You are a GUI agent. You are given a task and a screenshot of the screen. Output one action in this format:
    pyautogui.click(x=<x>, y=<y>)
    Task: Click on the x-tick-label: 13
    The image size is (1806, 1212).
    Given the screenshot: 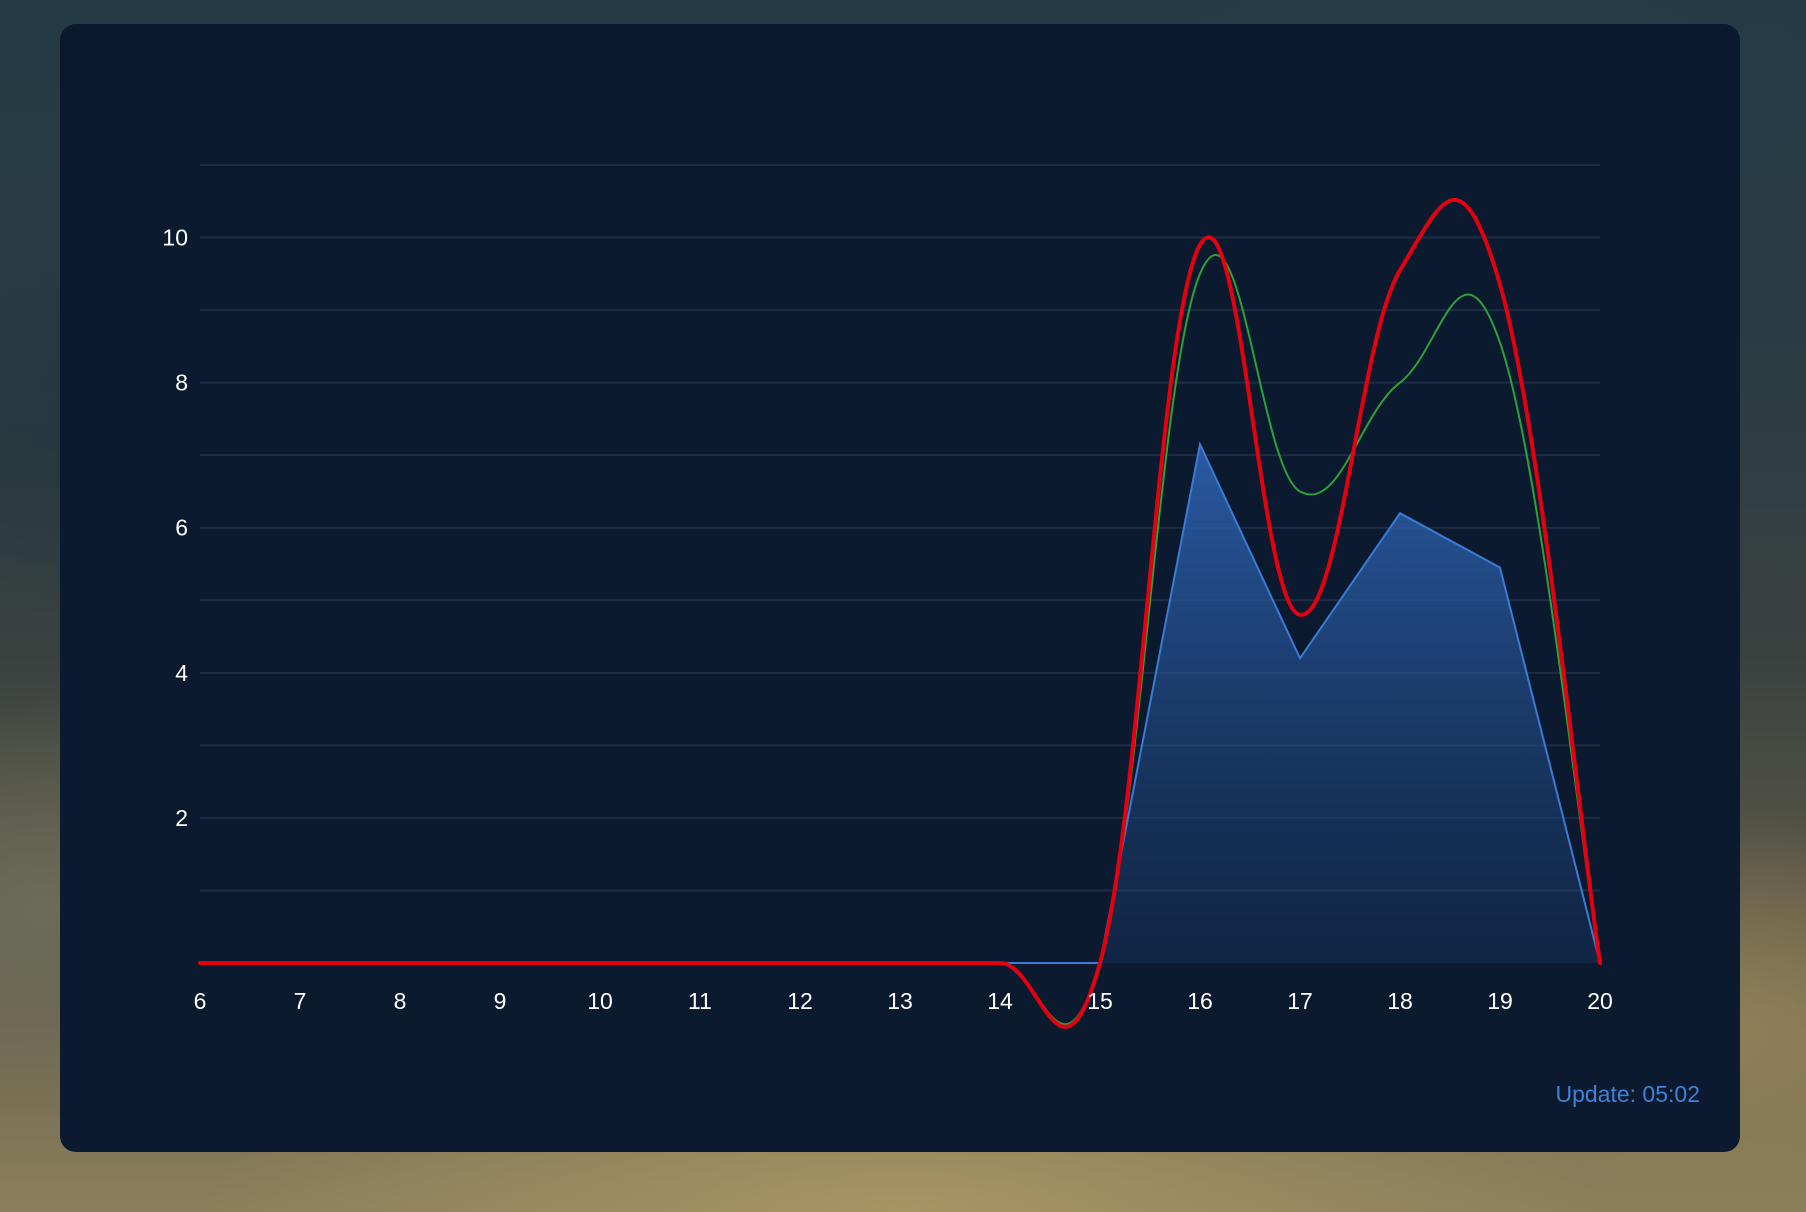 What is the action you would take?
    pyautogui.click(x=900, y=1001)
    